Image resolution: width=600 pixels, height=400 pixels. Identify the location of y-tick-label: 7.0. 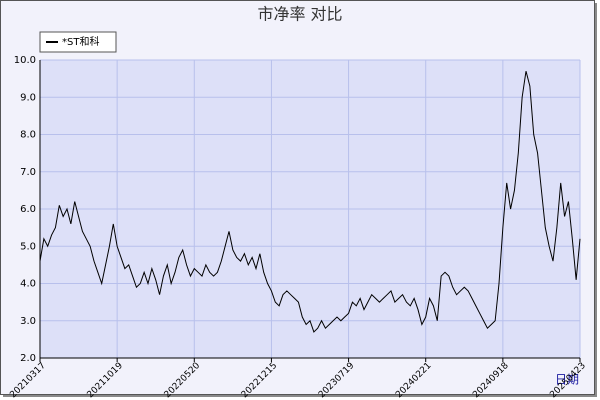
(28, 172).